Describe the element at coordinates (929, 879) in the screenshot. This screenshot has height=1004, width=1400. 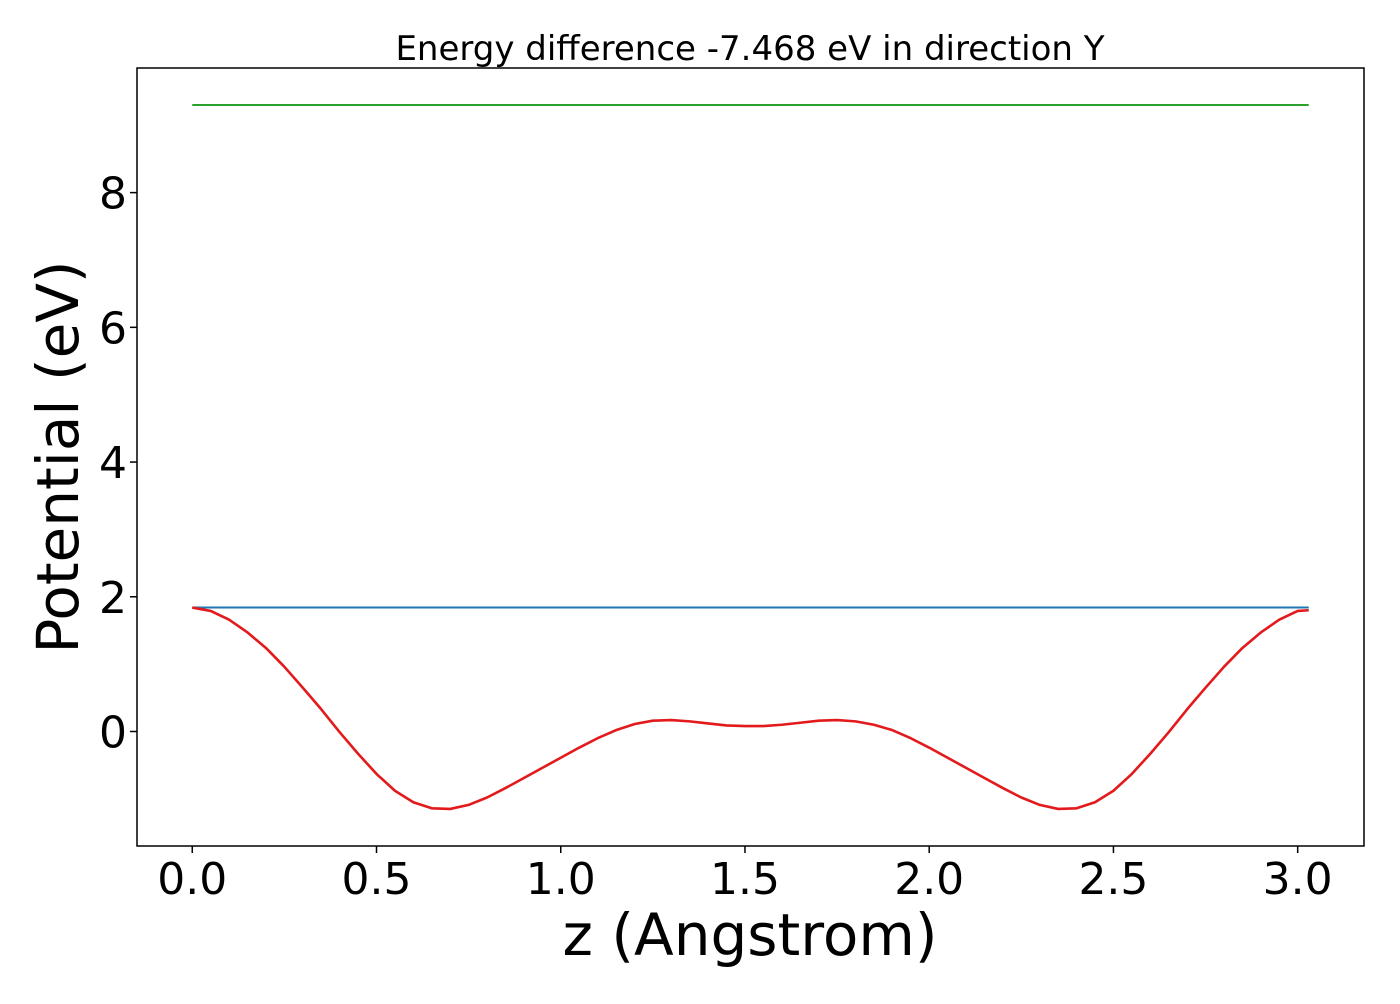
I see `x-tick-label: 2.0` at that location.